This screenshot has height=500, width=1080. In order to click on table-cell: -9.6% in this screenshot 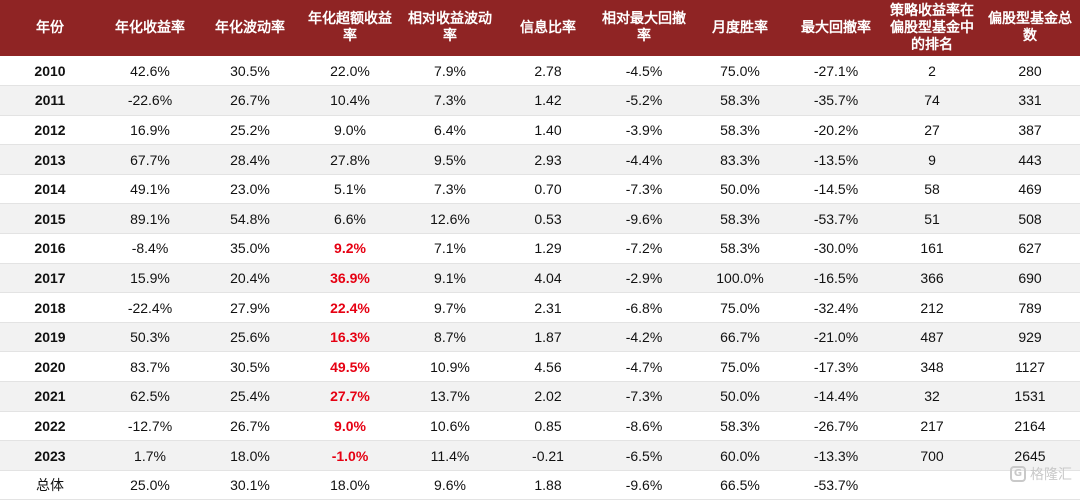, I will do `click(644, 485)`.